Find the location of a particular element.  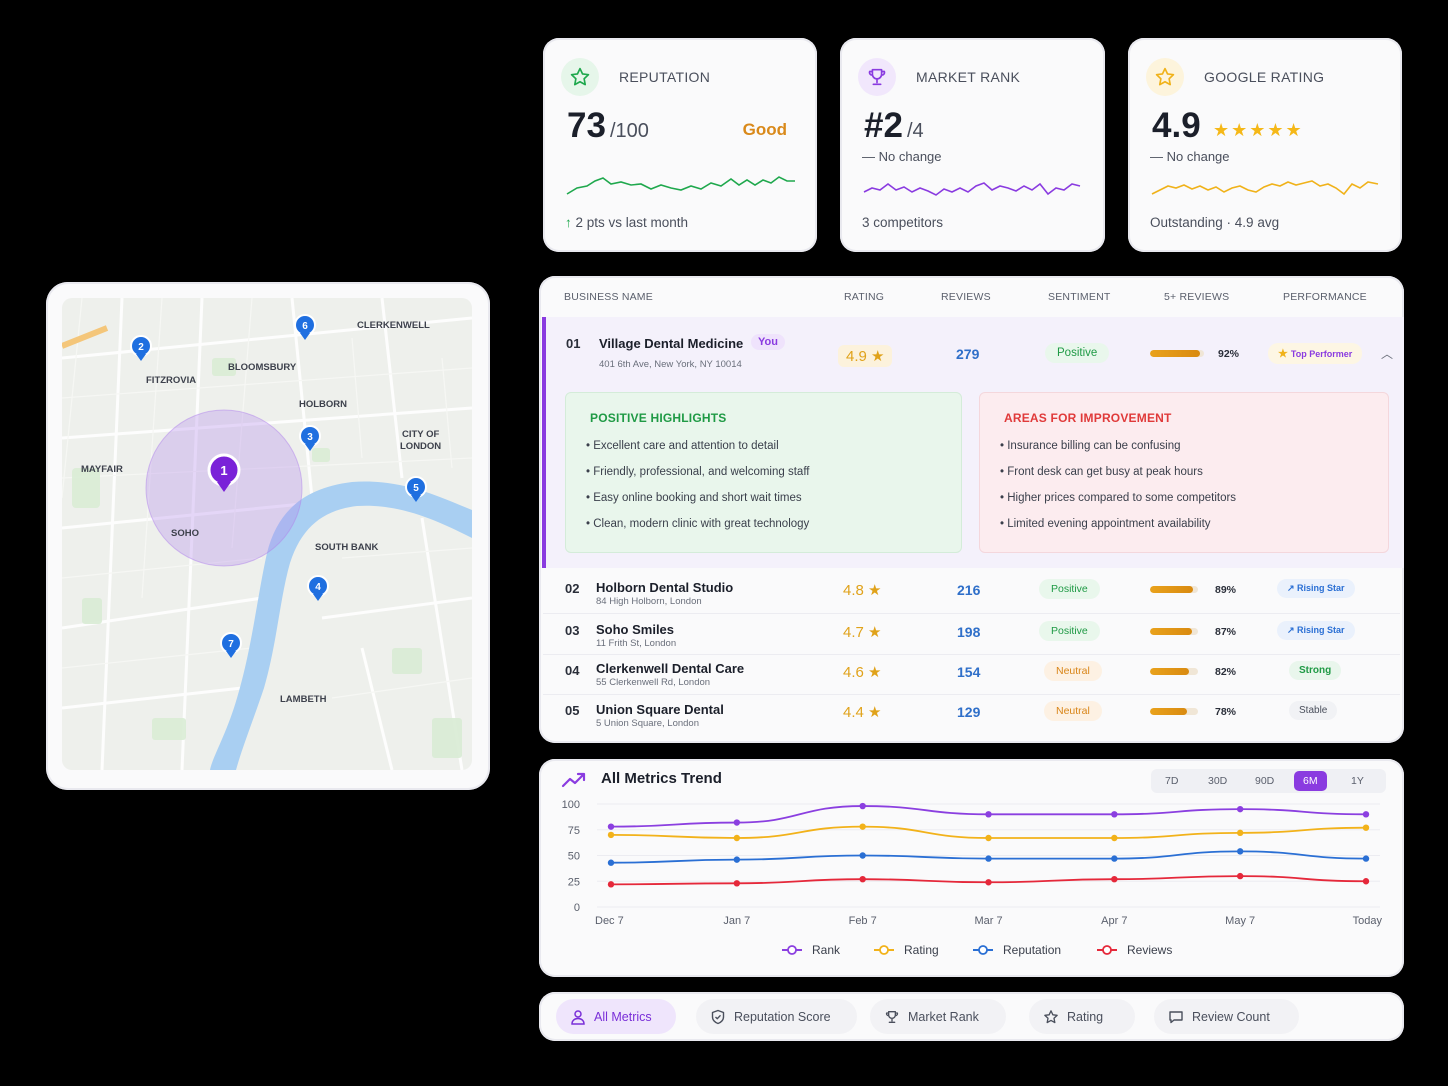

row-rank: 04 is located at coordinates (572, 670).